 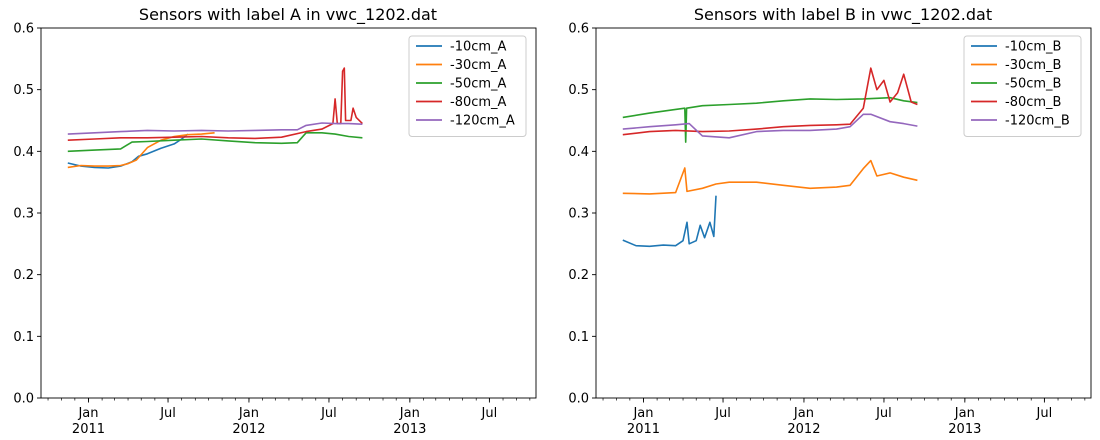 What do you see at coordinates (1033, 102) in the screenshot?
I see `chart-b-legend-label: -80cm_B` at bounding box center [1033, 102].